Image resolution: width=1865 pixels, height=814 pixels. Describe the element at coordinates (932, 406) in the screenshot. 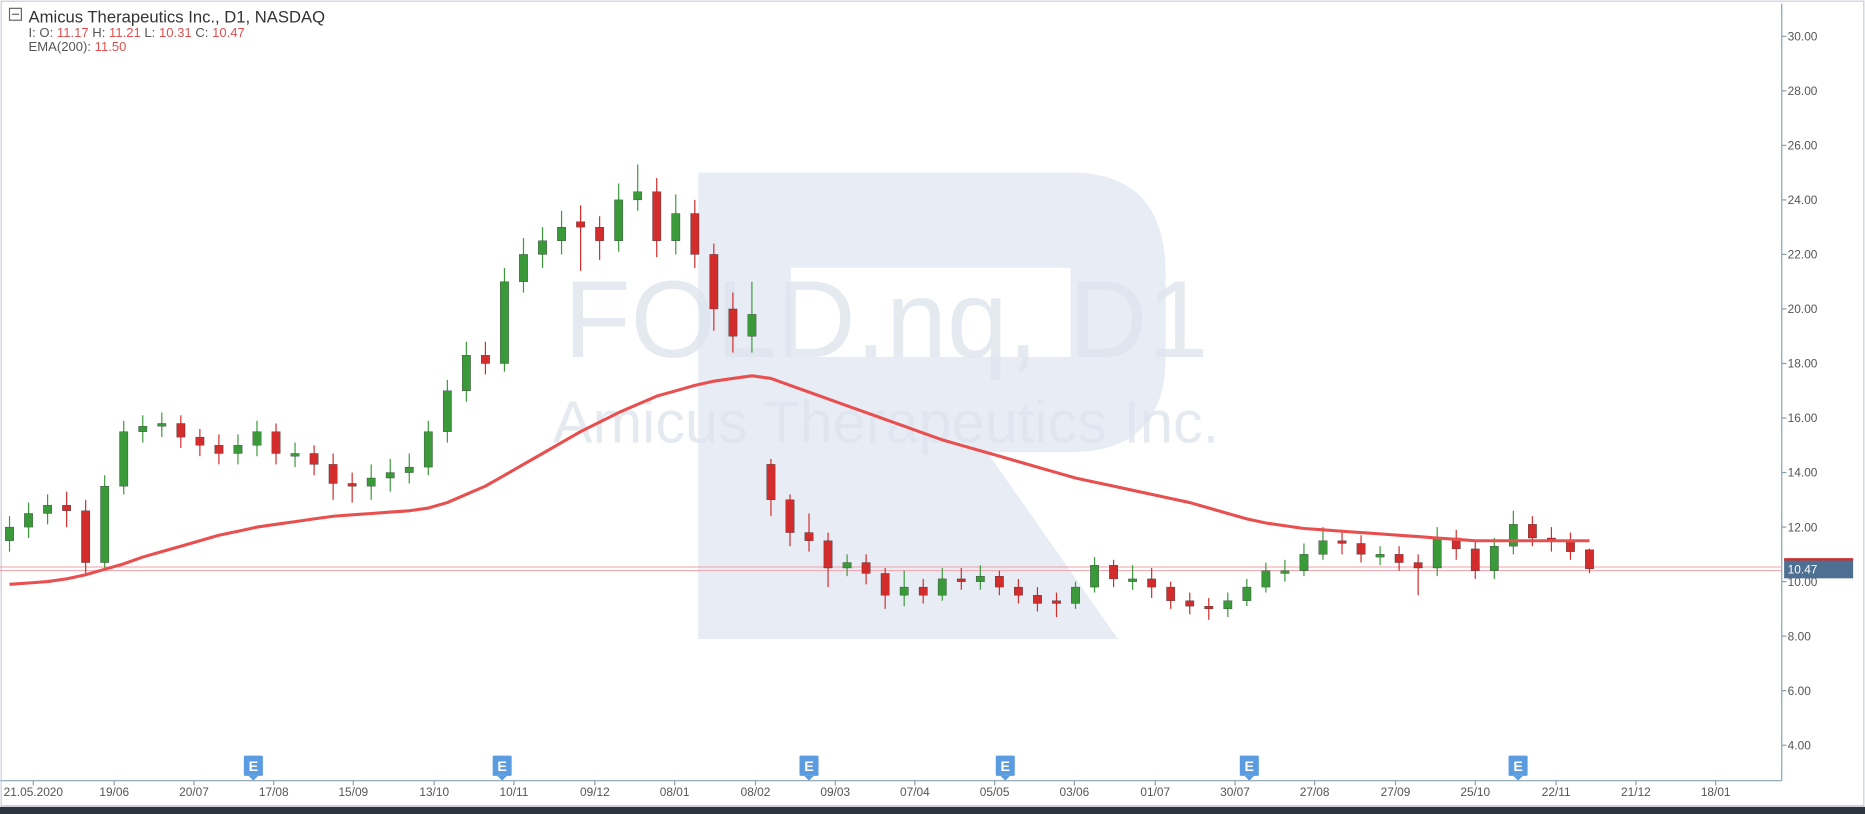

I see `logo` at that location.